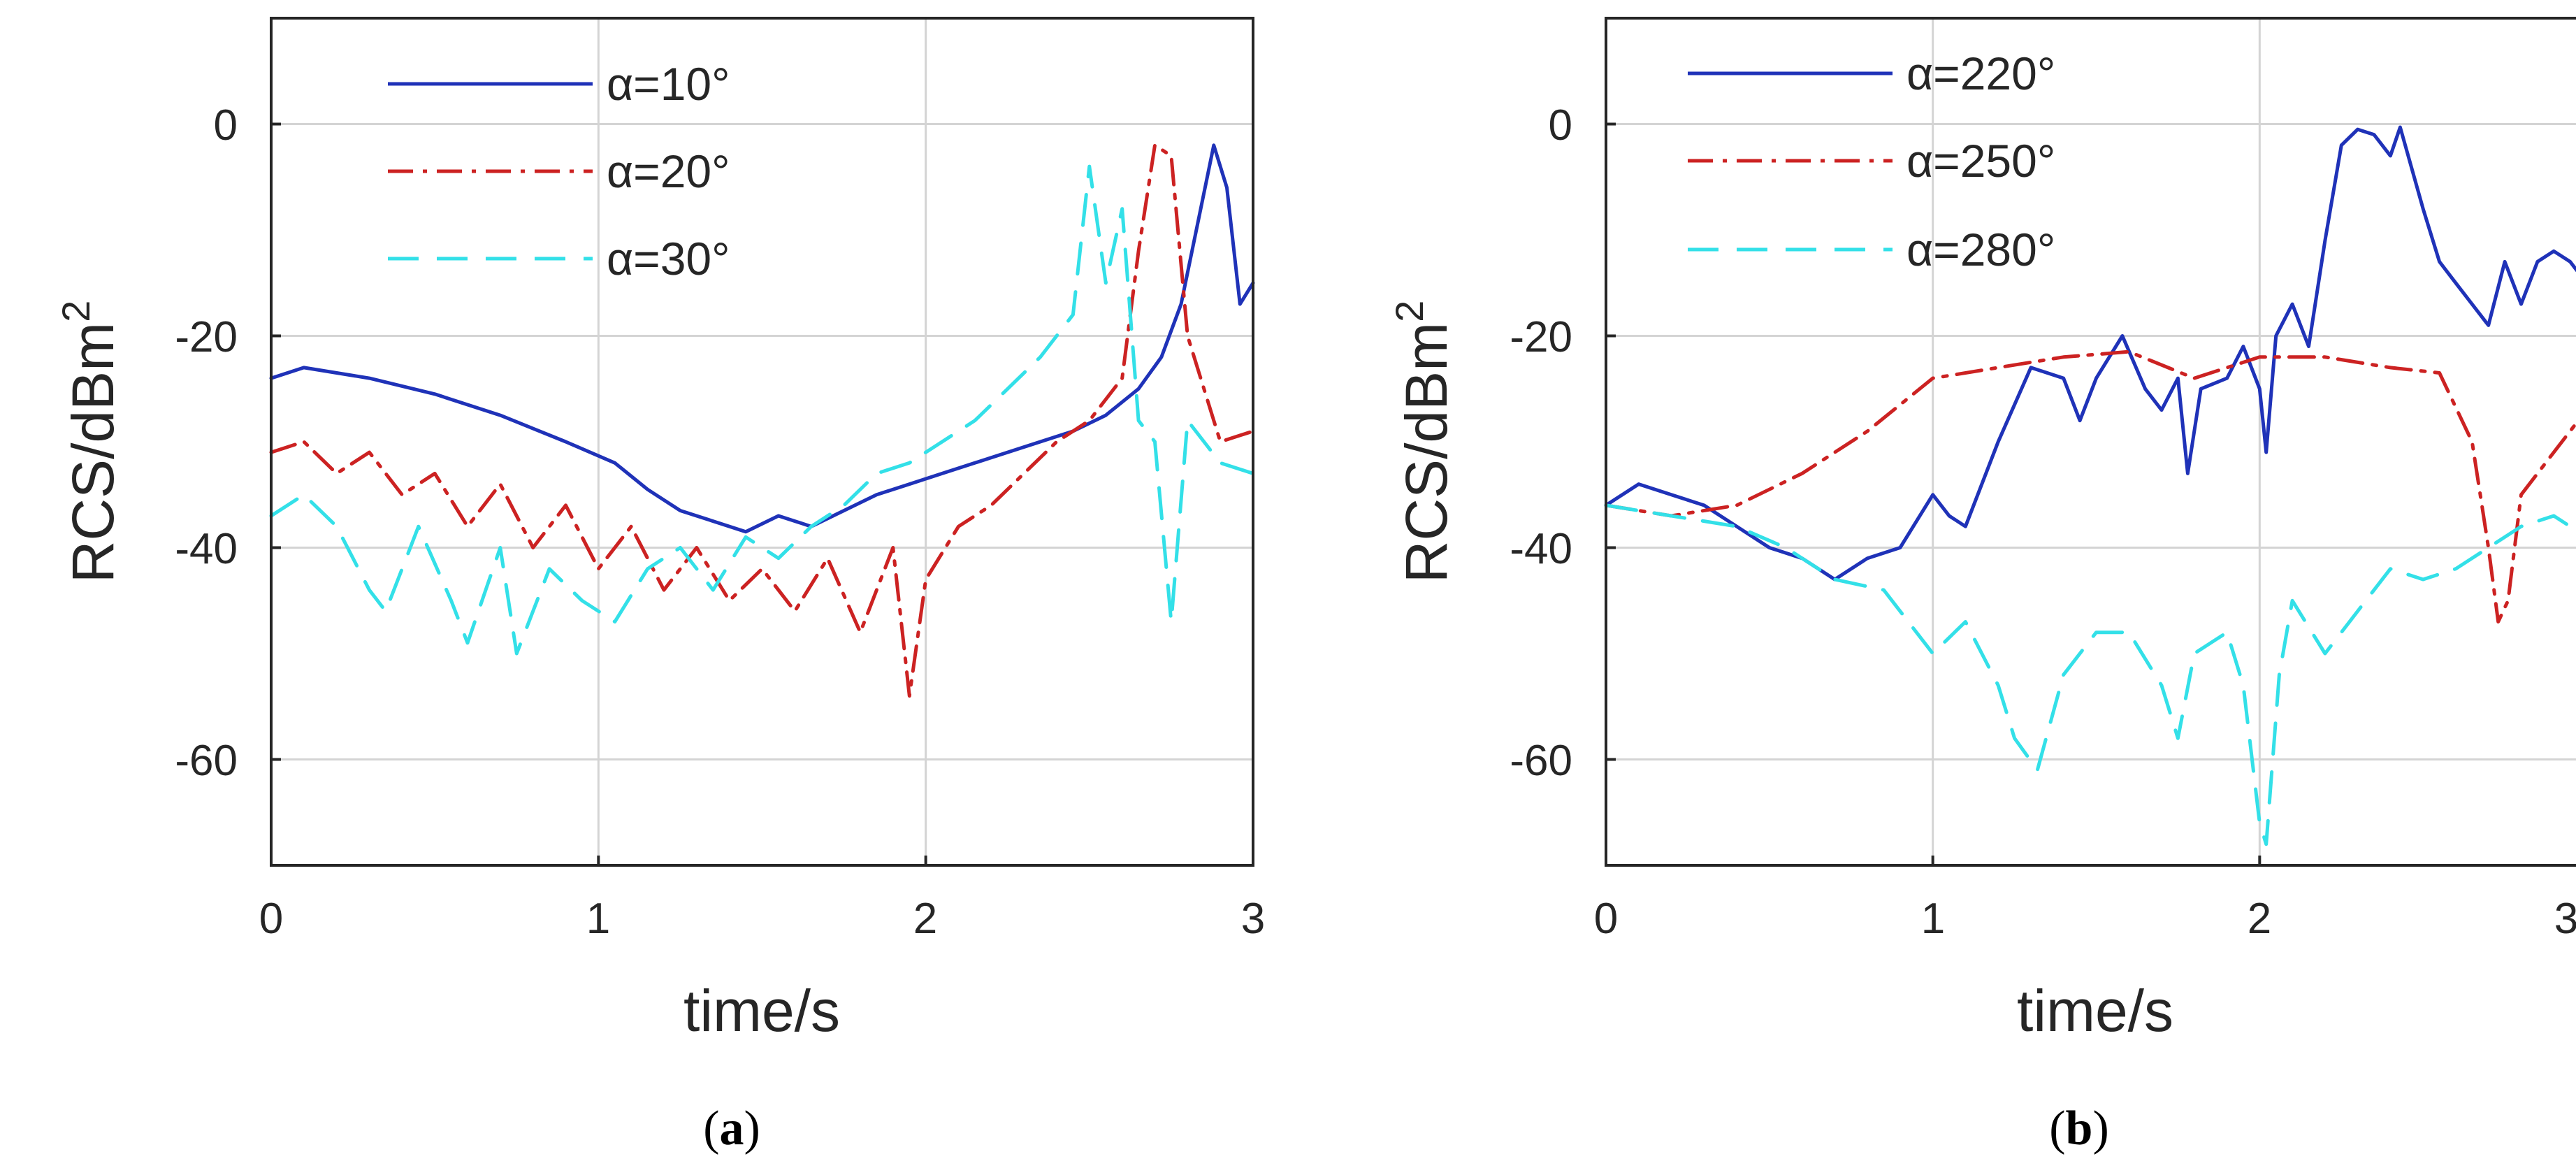  I want to click on caption-letter-b: b, so click(2079, 1128).